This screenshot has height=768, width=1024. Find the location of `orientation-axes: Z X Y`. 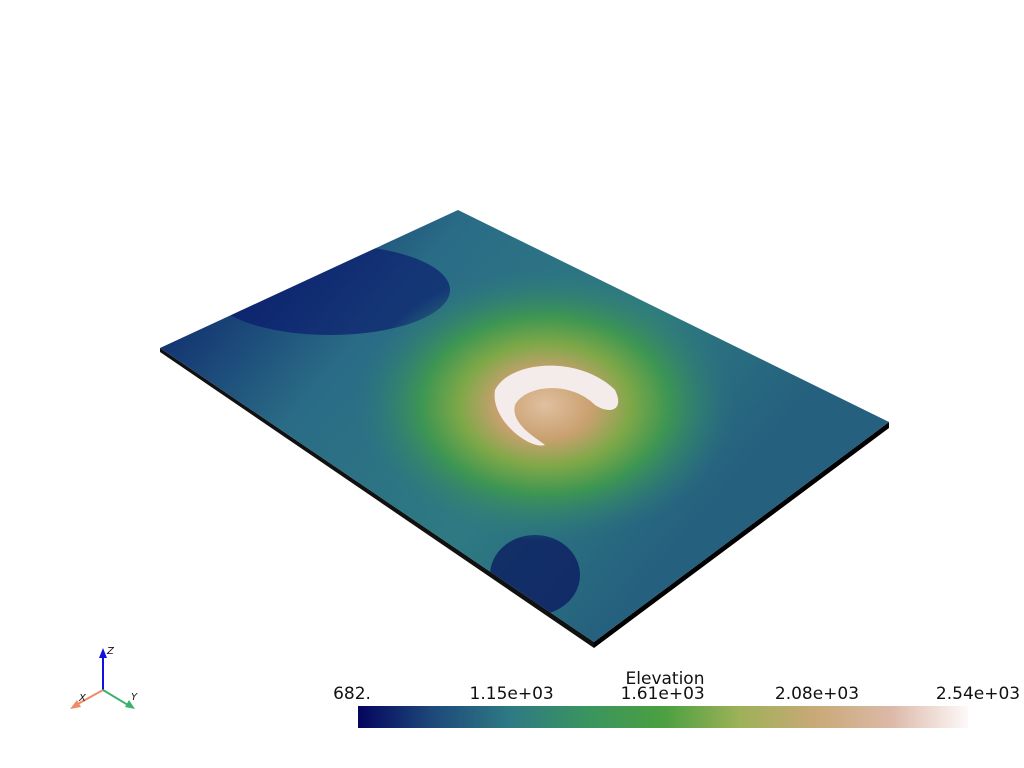

orientation-axes: Z X Y is located at coordinates (104, 677).